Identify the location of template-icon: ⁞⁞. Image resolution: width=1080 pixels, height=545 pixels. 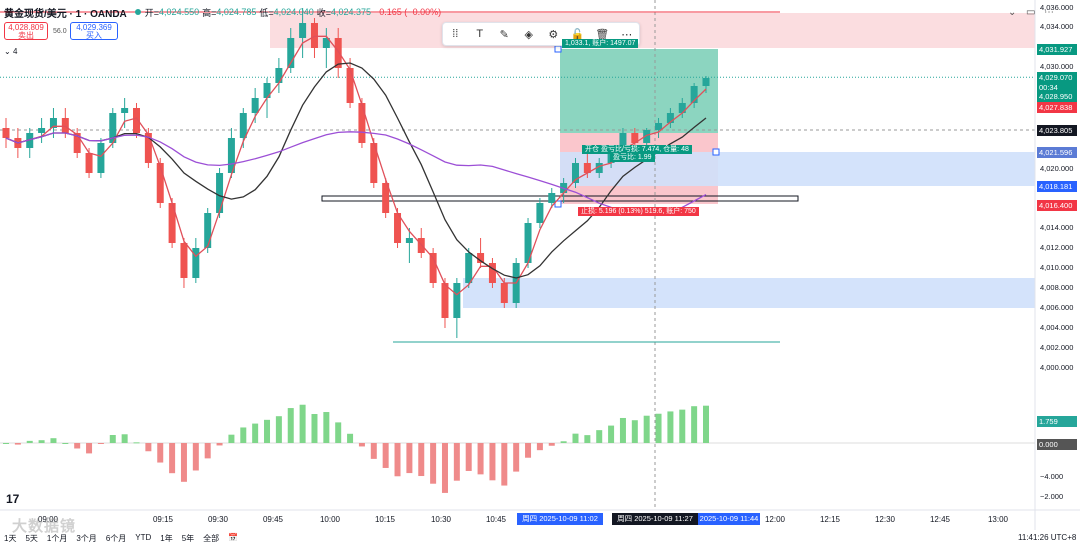
(455, 34).